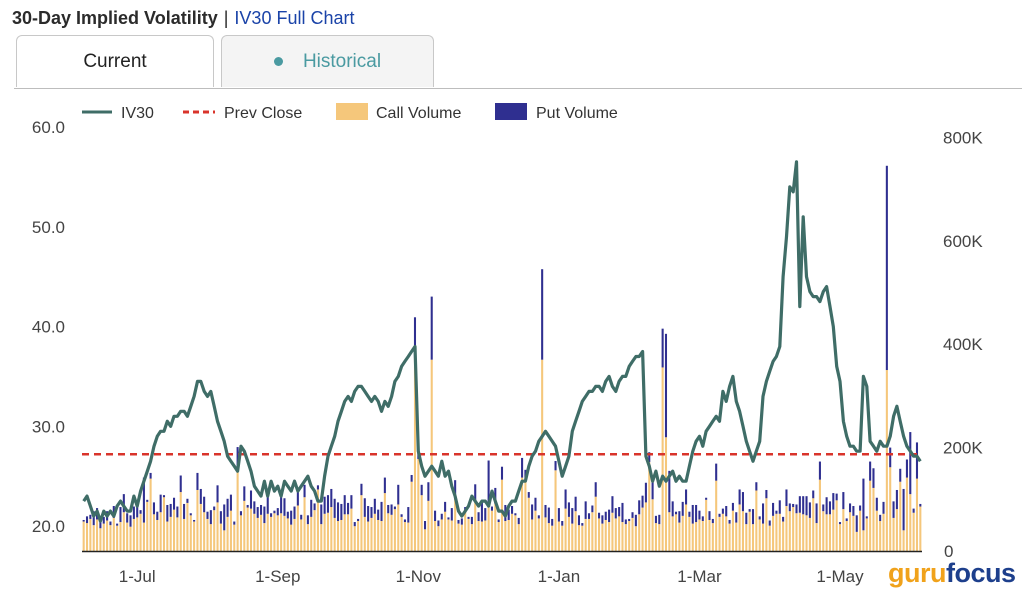 The height and width of the screenshot is (600, 1022). What do you see at coordinates (577, 113) in the screenshot?
I see `legend-label-put-volume: Put Volume` at bounding box center [577, 113].